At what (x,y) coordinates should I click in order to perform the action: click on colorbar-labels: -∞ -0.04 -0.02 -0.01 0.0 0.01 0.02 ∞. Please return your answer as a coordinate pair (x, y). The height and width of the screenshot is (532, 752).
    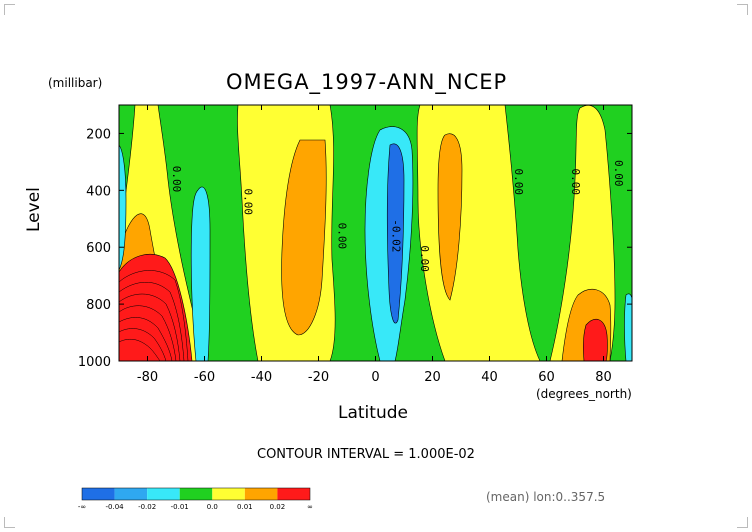
    Looking at the image, I should click on (195, 507).